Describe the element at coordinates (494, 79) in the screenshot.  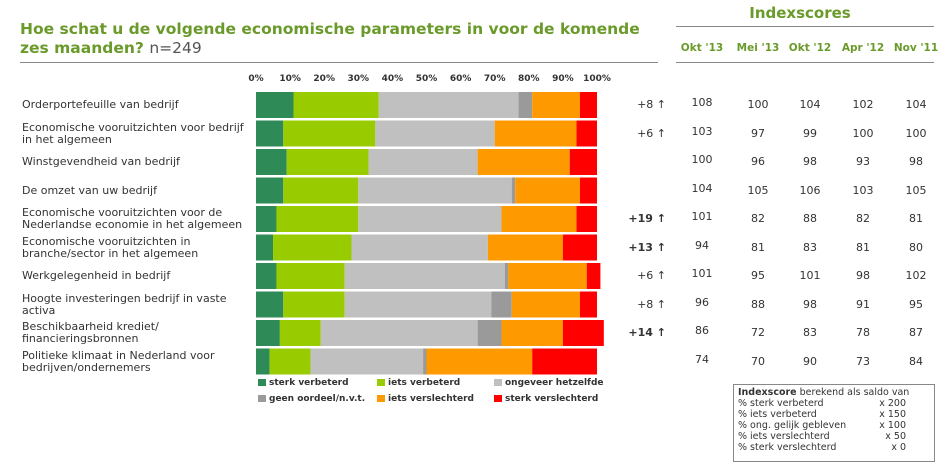
I see `x-tick-label: 70%` at that location.